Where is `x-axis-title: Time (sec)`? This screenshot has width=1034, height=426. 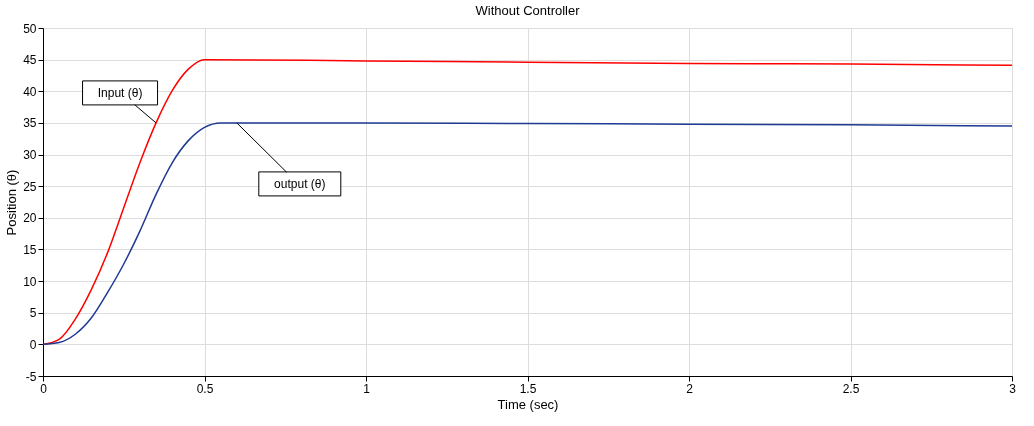
x-axis-title: Time (sec) is located at coordinates (528, 404).